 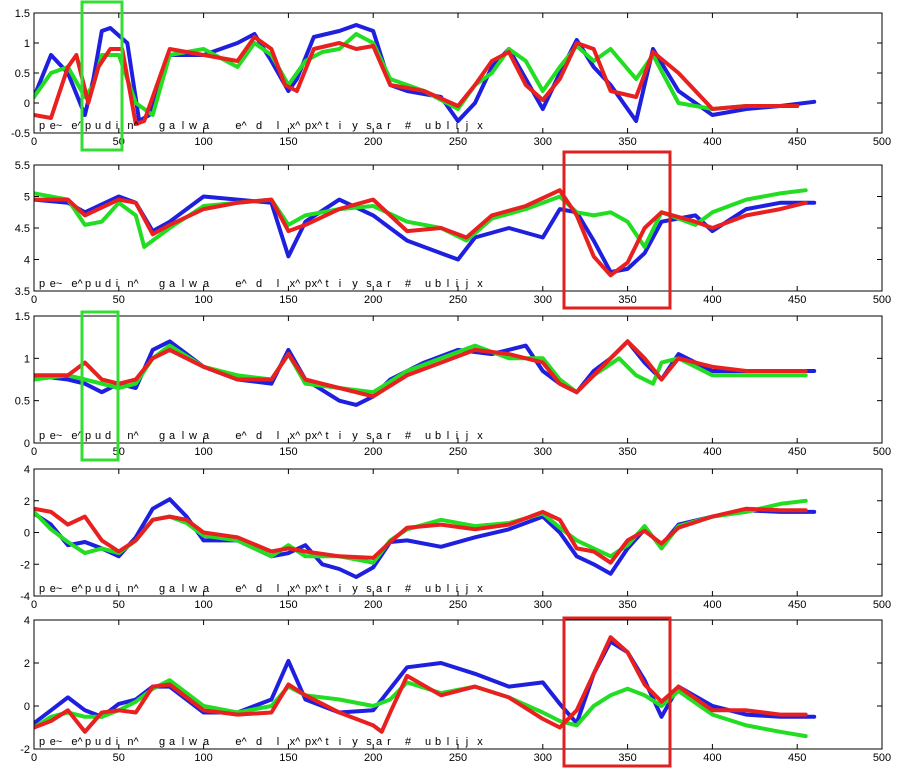 What do you see at coordinates (543, 142) in the screenshot?
I see `x-tick-label: 300` at bounding box center [543, 142].